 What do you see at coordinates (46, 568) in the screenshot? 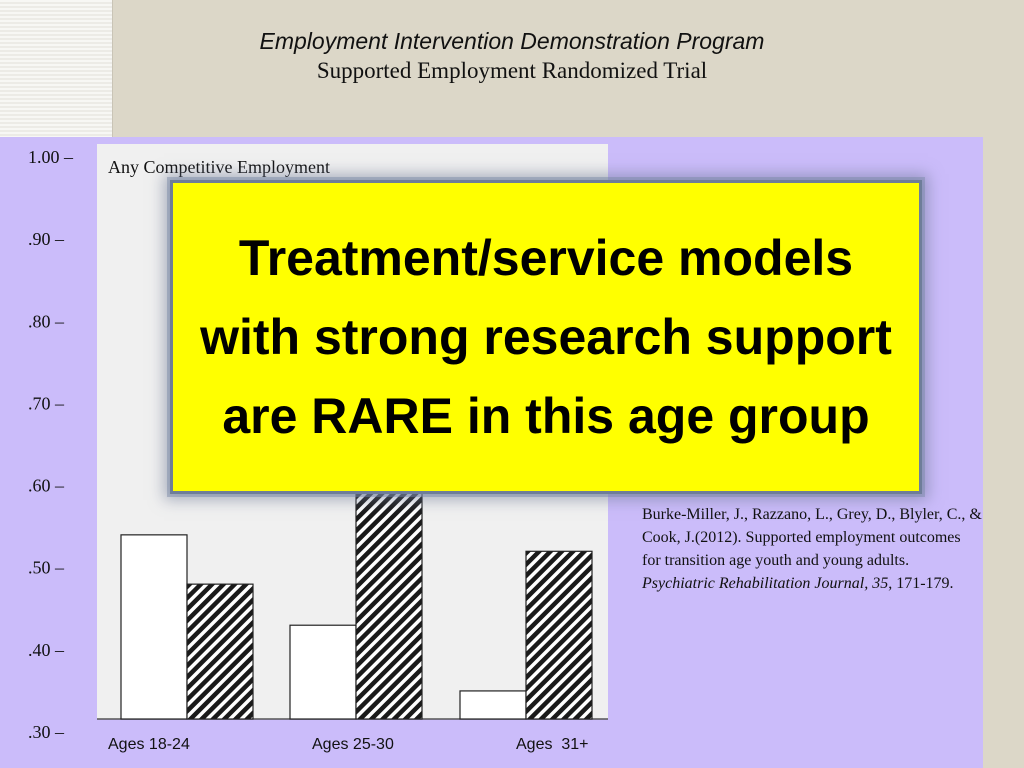
I see `y-tick-label: .50 –` at bounding box center [46, 568].